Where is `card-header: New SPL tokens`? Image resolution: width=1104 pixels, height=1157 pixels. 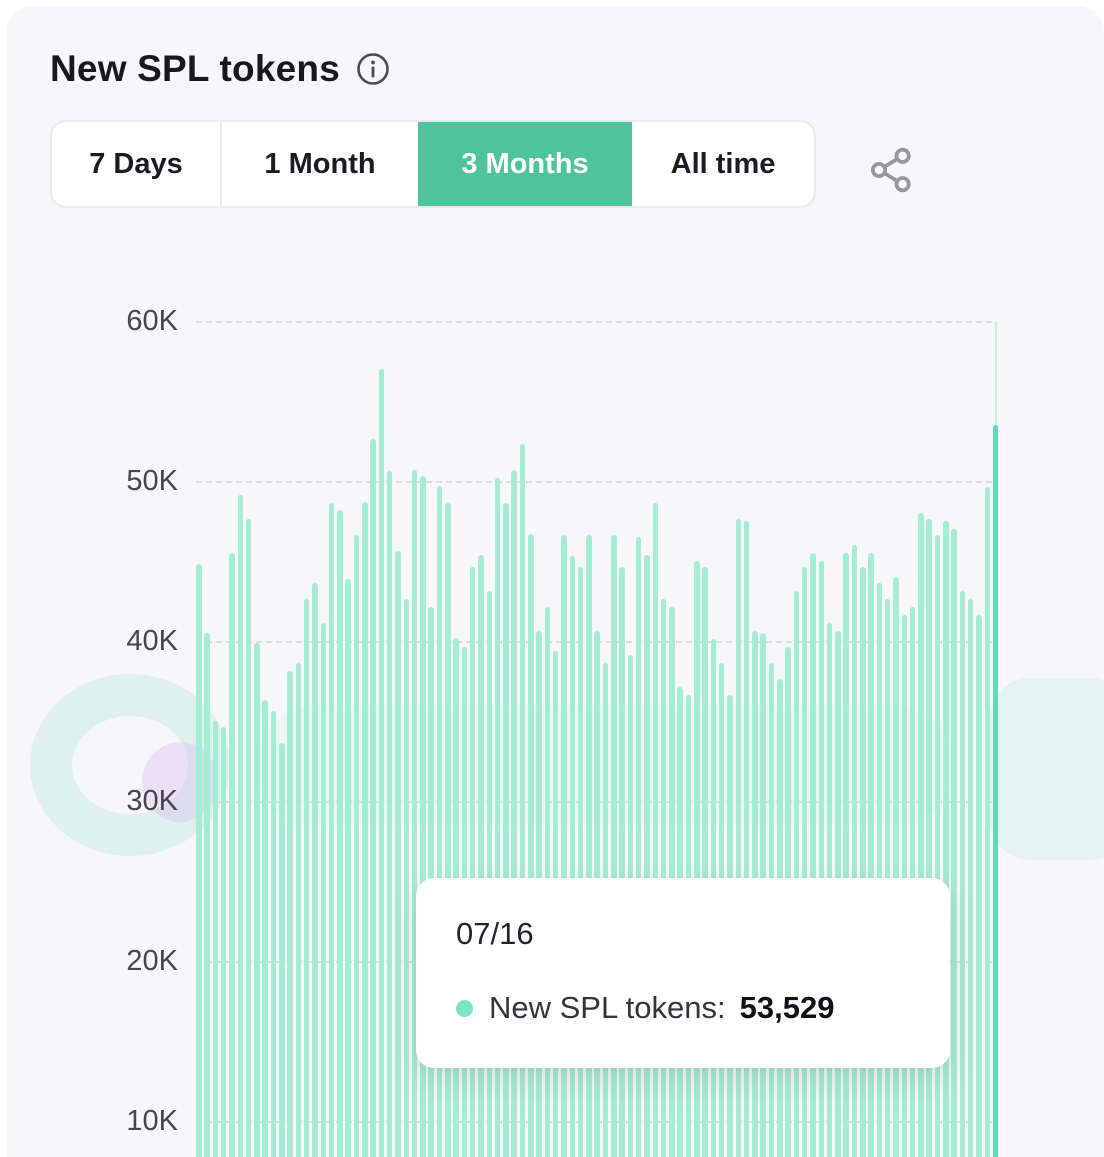 card-header: New SPL tokens is located at coordinates (220, 69).